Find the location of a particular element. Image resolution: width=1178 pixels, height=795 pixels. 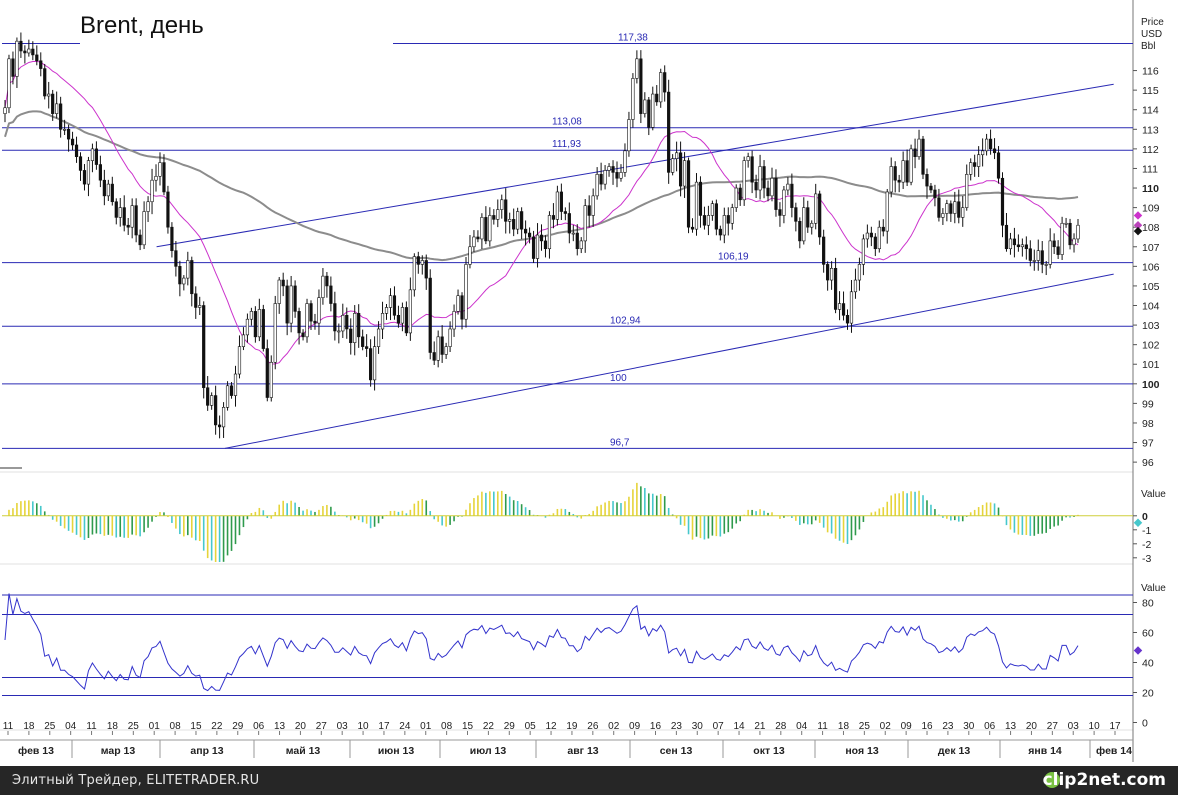

level-label: 113,08 is located at coordinates (567, 122).